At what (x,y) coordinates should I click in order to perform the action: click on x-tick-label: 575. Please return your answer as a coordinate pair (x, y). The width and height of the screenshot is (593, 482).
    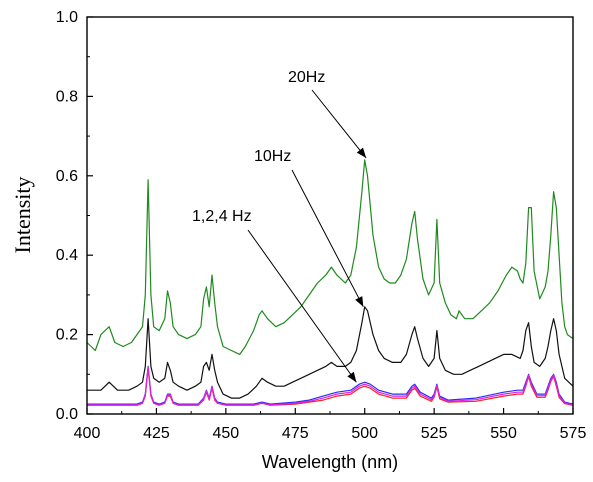
    Looking at the image, I should click on (573, 433).